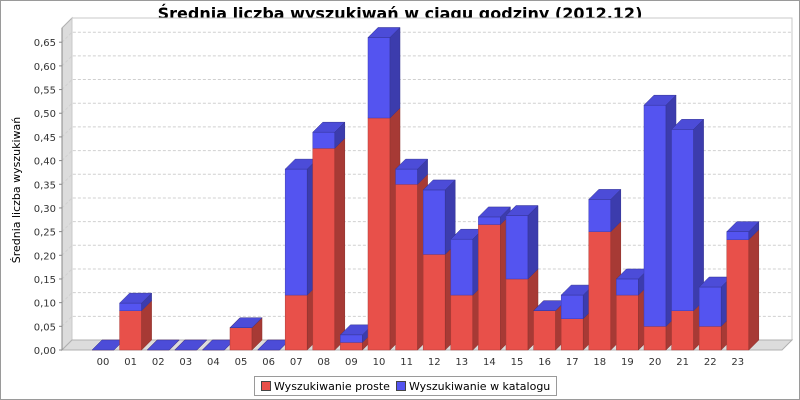 The image size is (800, 400). What do you see at coordinates (479, 386) in the screenshot?
I see `legend-label-catalog: Wyszukiwanie w katalogu` at bounding box center [479, 386].